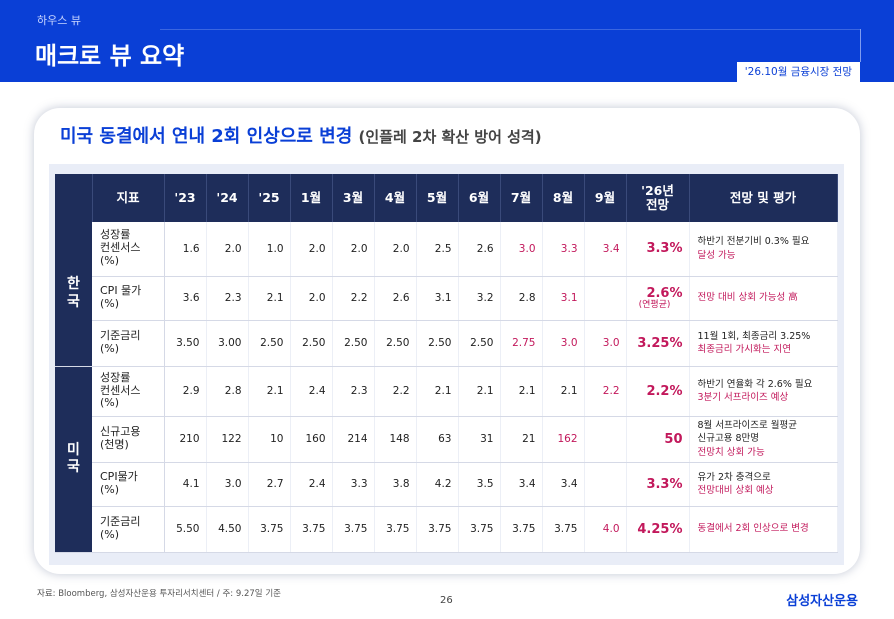 The height and width of the screenshot is (619, 894). Describe the element at coordinates (450, 137) in the screenshot. I see `card-title-sub: (인플레 2차 확산 방어 성격)` at that location.